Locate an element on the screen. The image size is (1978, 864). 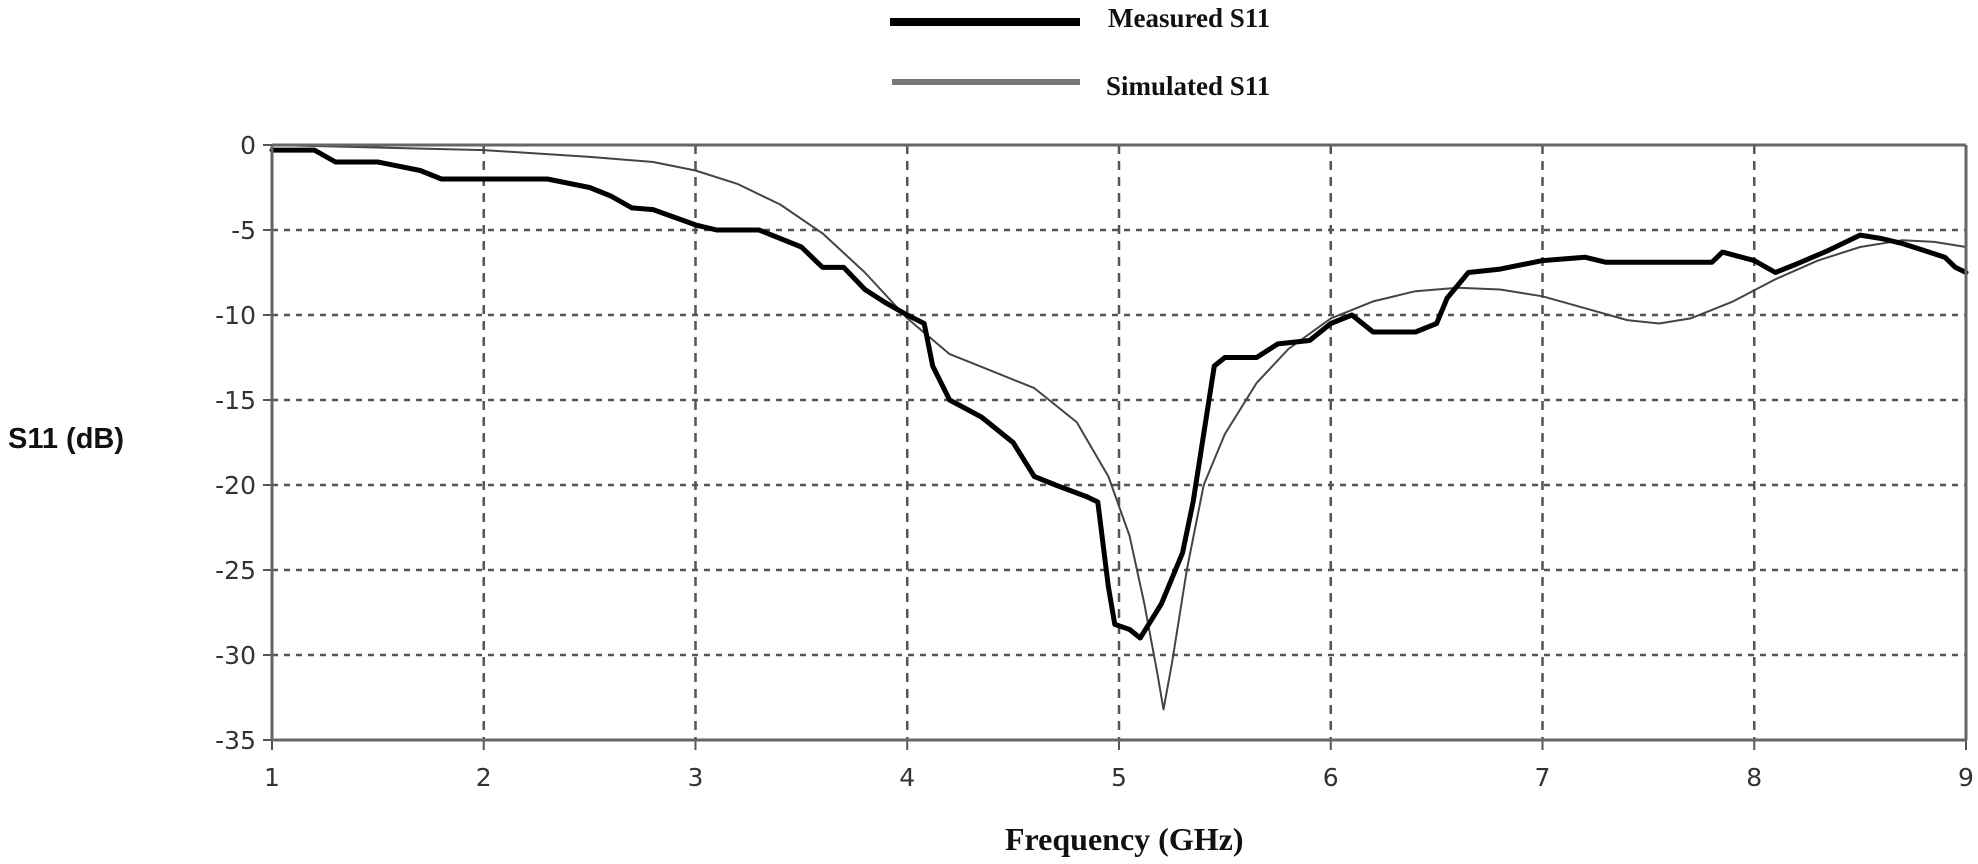
legend-measured-label: Measured S11 is located at coordinates (1189, 18).